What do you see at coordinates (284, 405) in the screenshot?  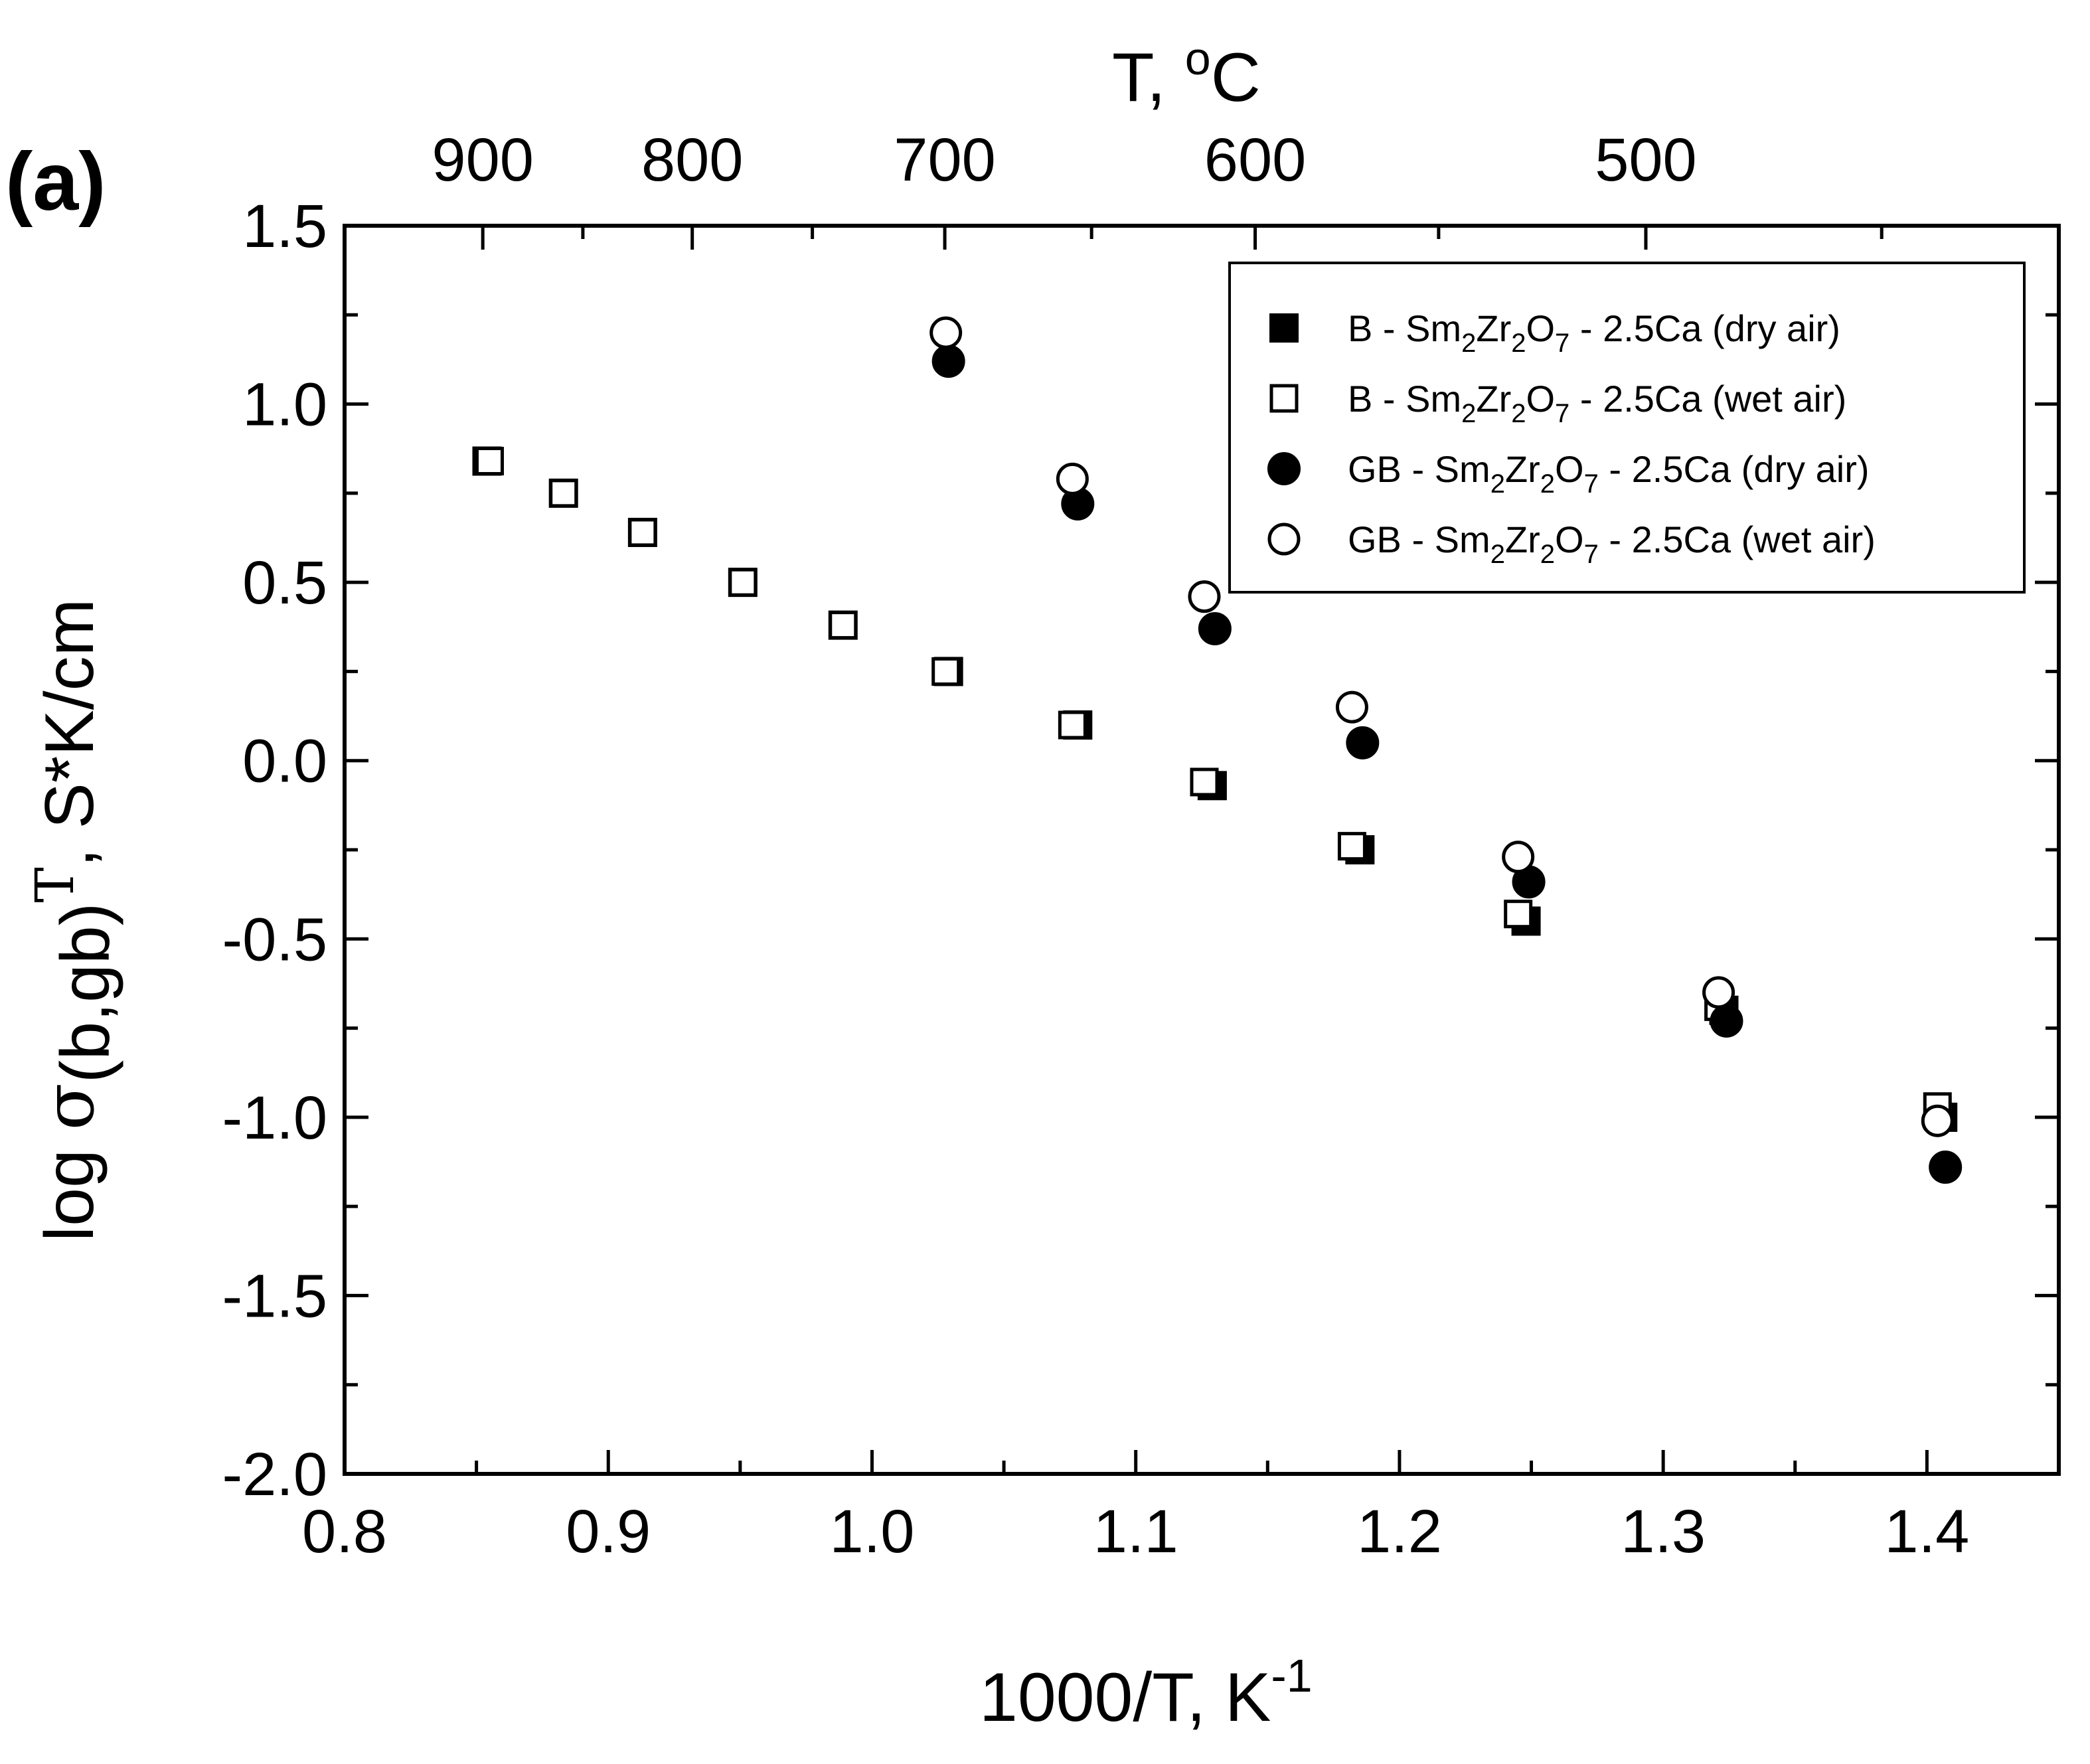 I see `y-tick-label: 1.0` at bounding box center [284, 405].